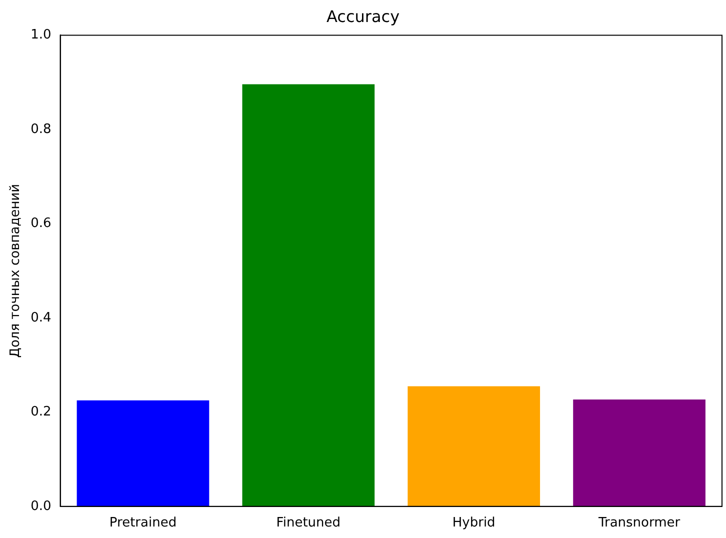 Image resolution: width=726 pixels, height=538 pixels. What do you see at coordinates (143, 523) in the screenshot?
I see `x-tick-label: Pretrained` at bounding box center [143, 523].